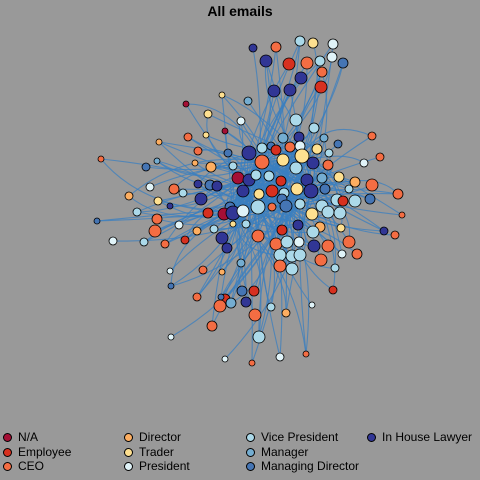 The image size is (480, 480). Describe the element at coordinates (31, 466) in the screenshot. I see `legend-label: CEO` at that location.